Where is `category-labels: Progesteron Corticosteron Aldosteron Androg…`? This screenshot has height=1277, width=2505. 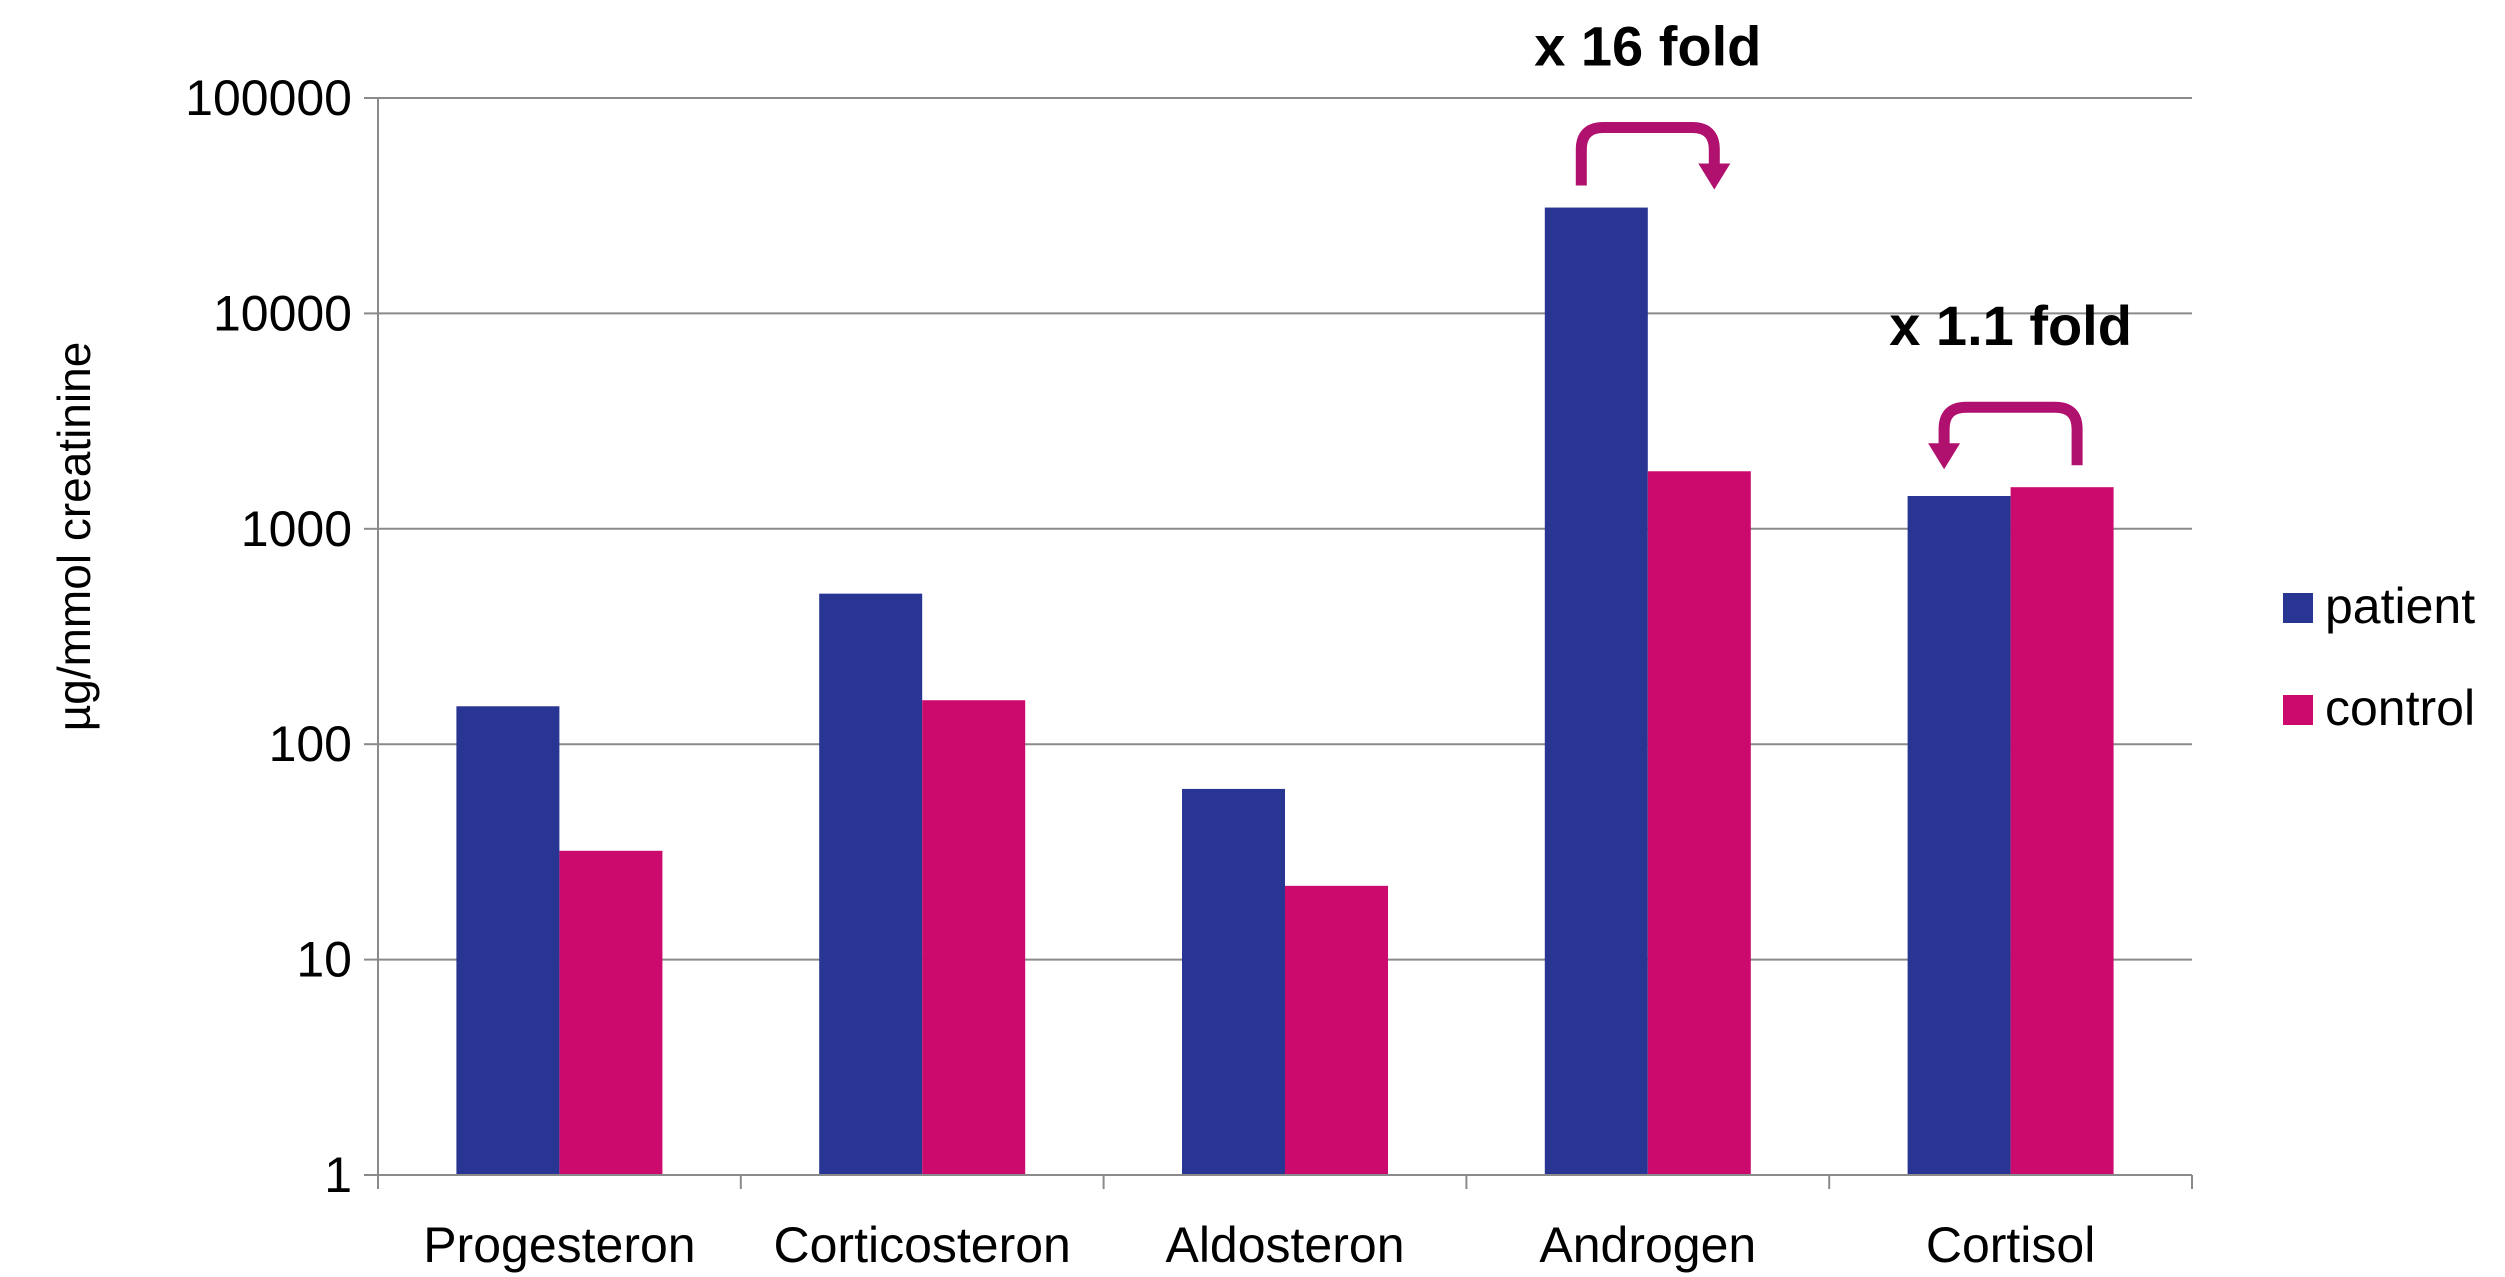 category-labels: Progesteron Corticosteron Aldosteron Androg… is located at coordinates (1259, 1245).